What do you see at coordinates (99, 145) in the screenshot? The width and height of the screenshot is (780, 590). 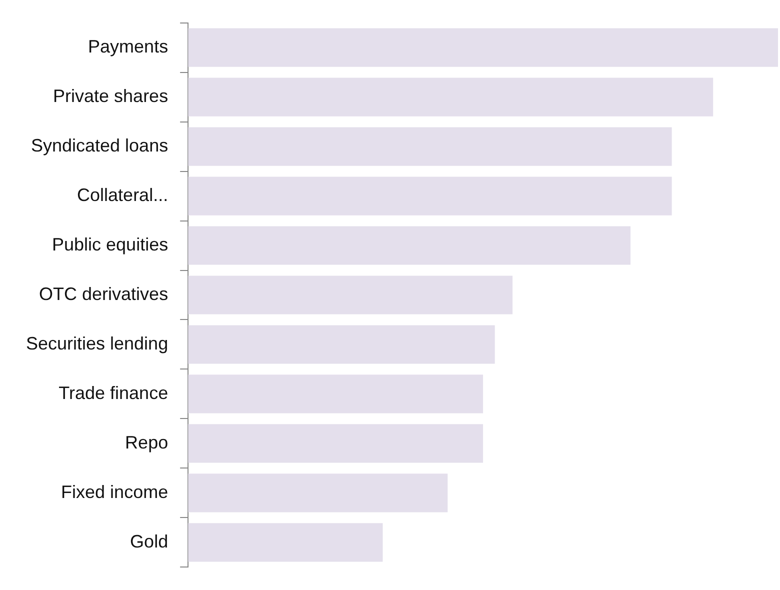 I see `y-tick-label: Syndicated loans` at bounding box center [99, 145].